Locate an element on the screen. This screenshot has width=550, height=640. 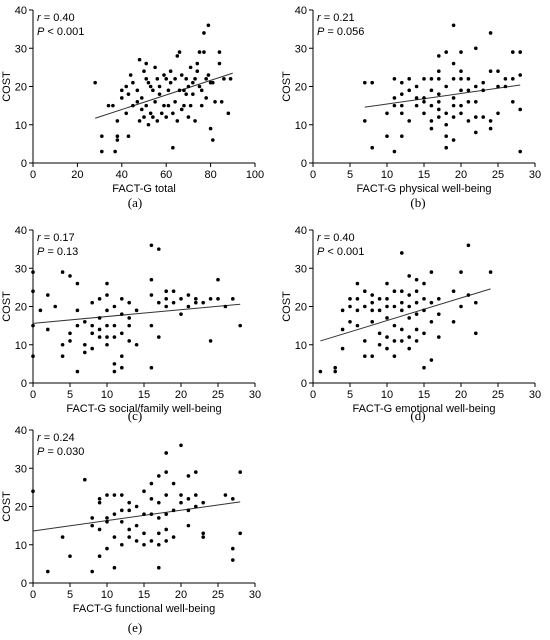
x-tick-label: 10 is located at coordinates (387, 175).